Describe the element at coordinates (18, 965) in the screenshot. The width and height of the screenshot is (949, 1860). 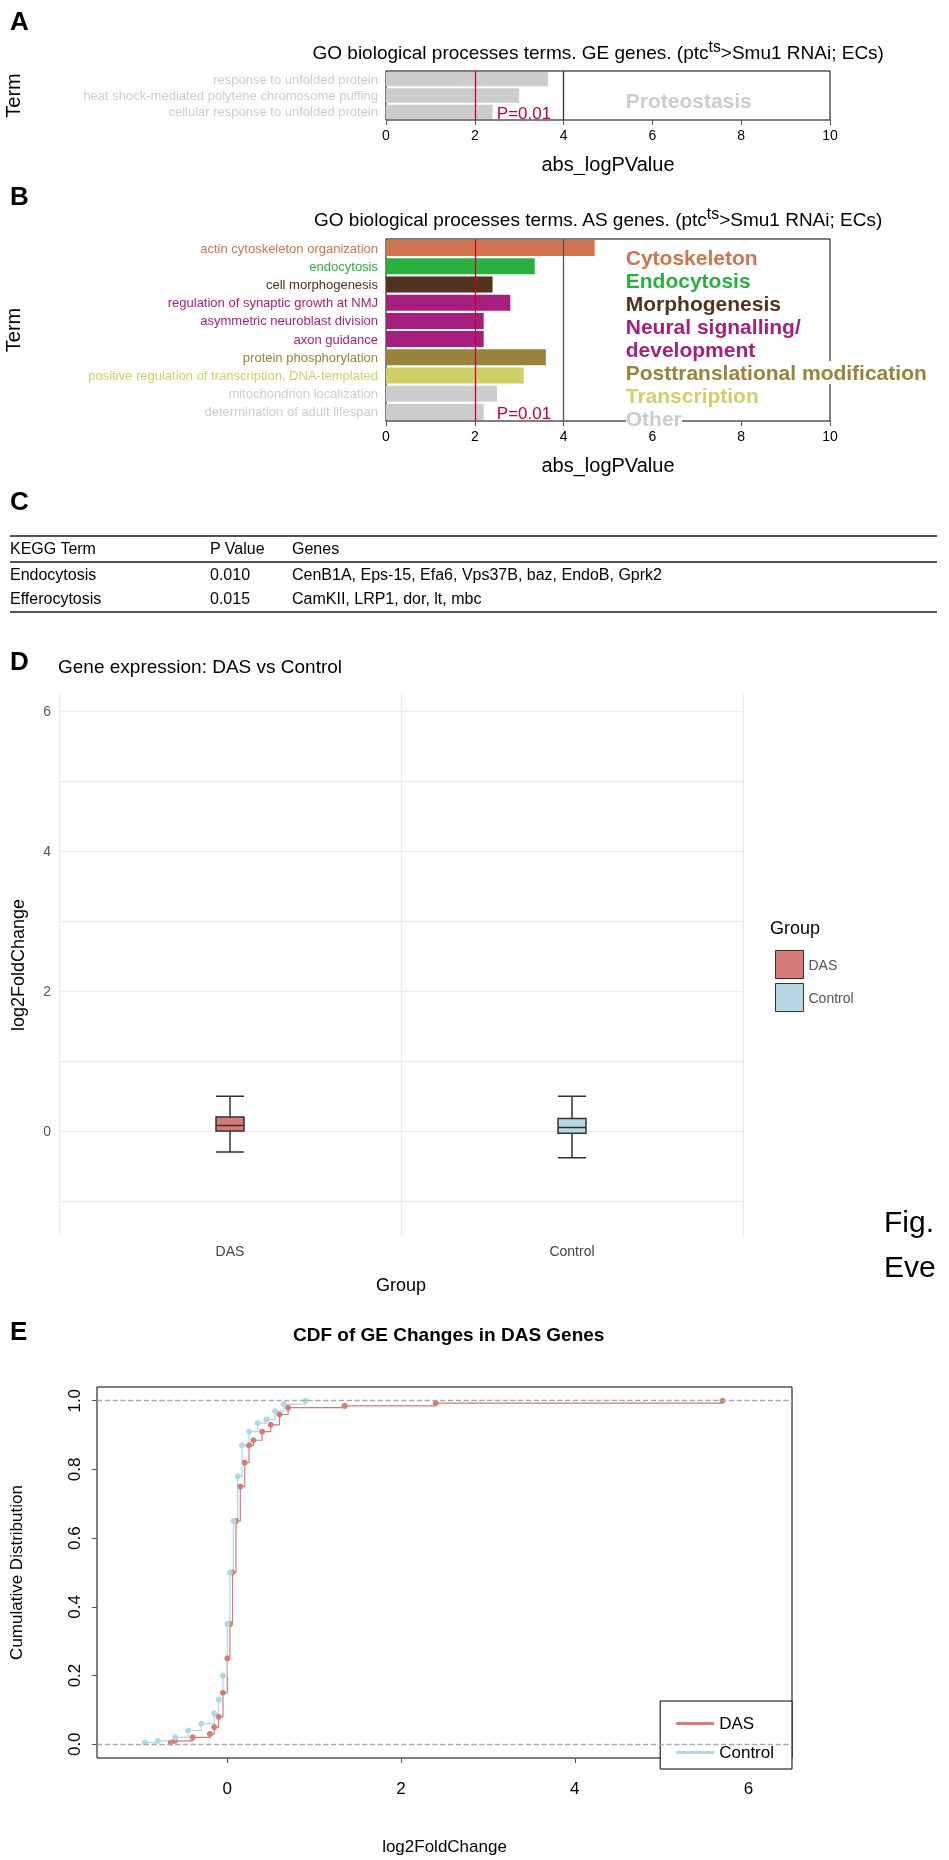
I see `y-axis-title: log2FoldChange` at that location.